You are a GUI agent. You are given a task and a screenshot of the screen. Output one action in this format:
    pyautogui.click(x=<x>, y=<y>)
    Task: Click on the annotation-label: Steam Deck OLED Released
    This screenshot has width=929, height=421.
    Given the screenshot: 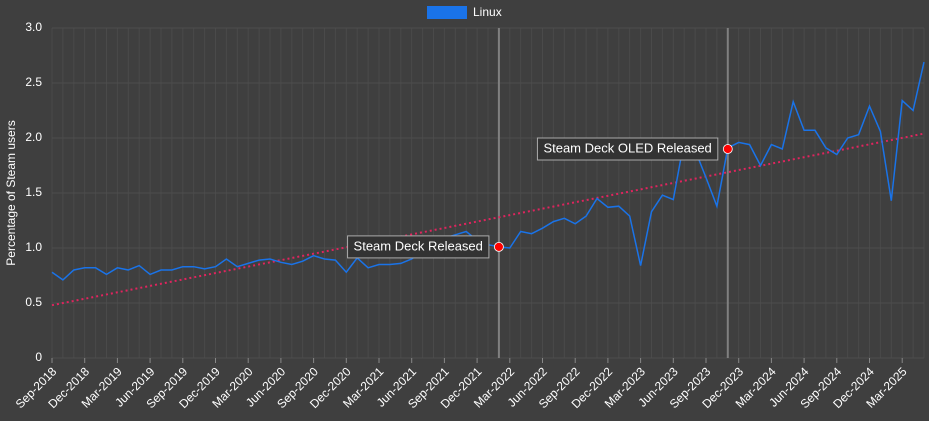 What is the action you would take?
    pyautogui.click(x=627, y=147)
    